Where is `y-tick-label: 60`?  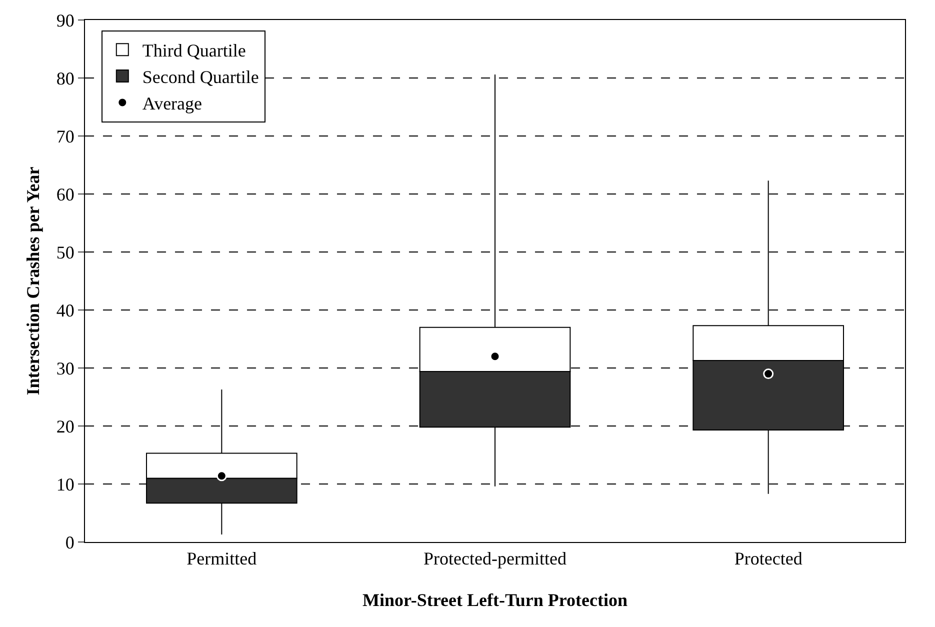
y-tick-label: 60 is located at coordinates (65, 194).